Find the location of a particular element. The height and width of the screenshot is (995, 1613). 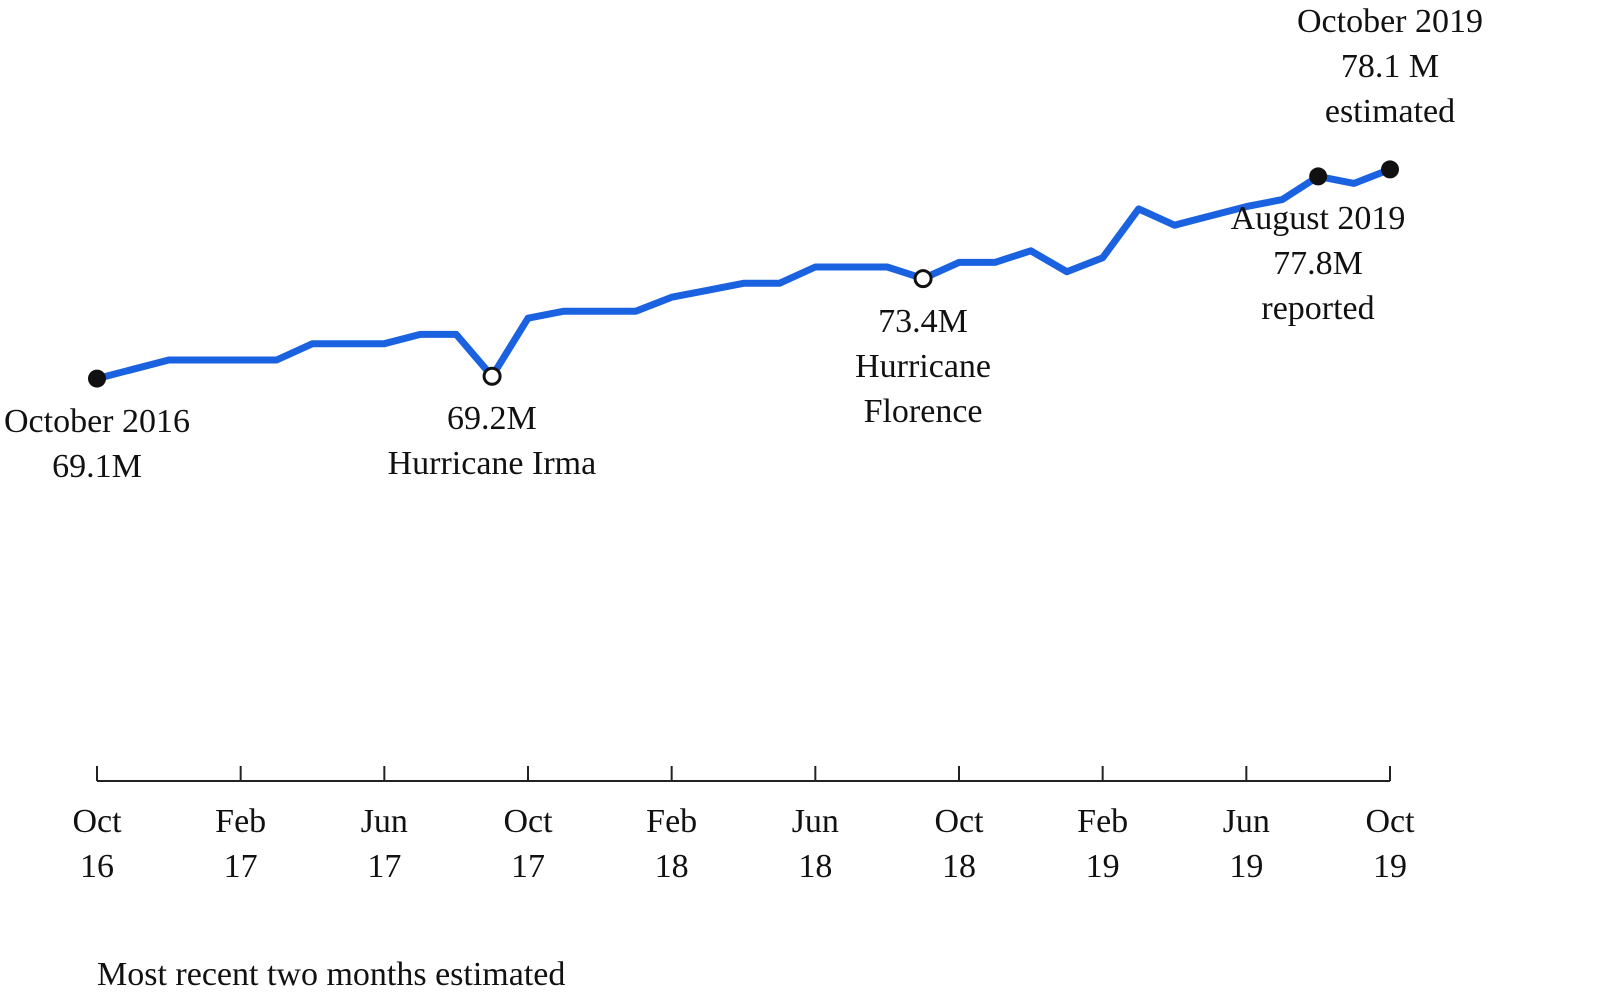

annotation-line: 78.1 M is located at coordinates (1390, 67).